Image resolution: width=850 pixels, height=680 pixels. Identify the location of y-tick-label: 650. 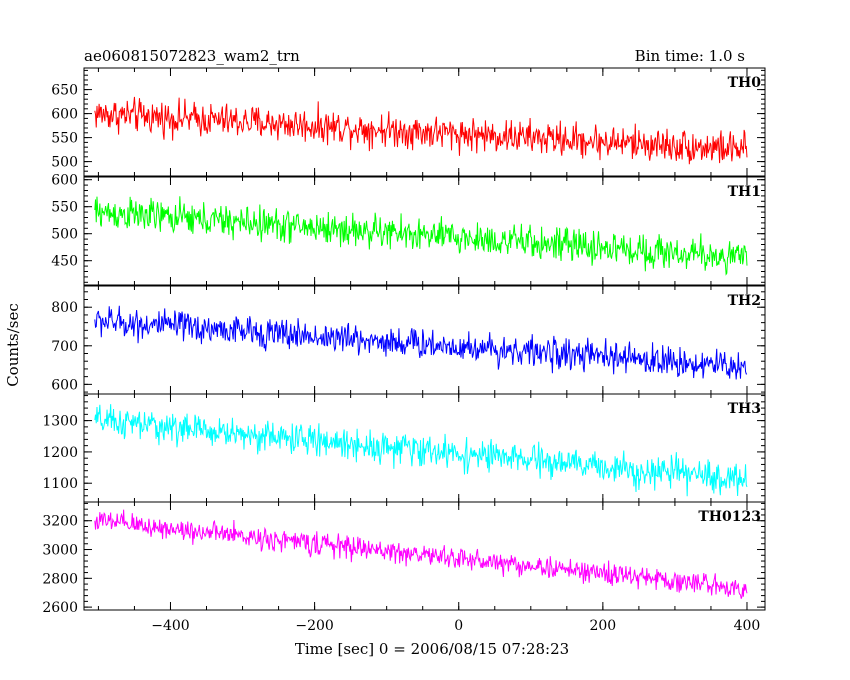
(64, 91).